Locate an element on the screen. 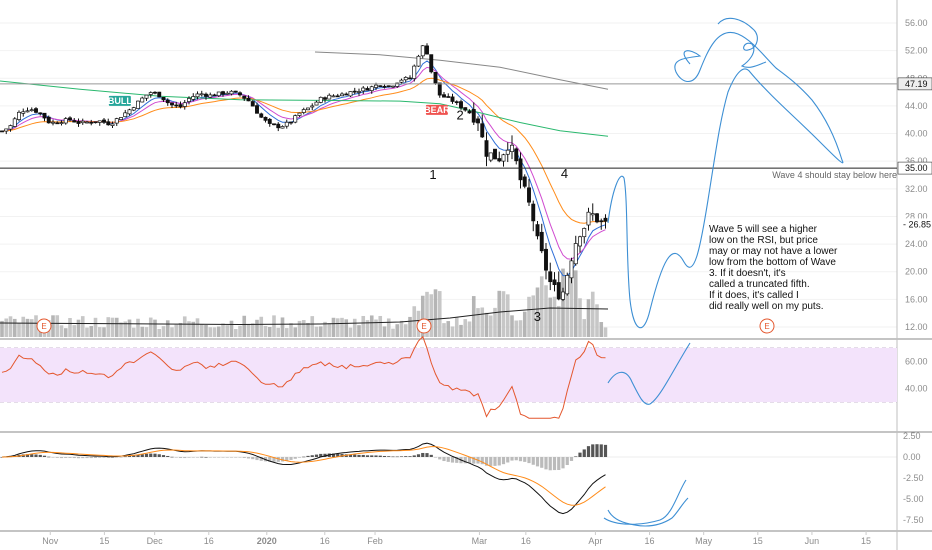  level-price-tag is located at coordinates (914, 84).